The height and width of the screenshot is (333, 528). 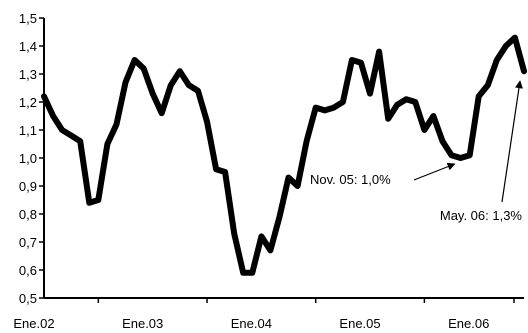 I want to click on y-tick-label: 0,6, so click(x=28, y=270).